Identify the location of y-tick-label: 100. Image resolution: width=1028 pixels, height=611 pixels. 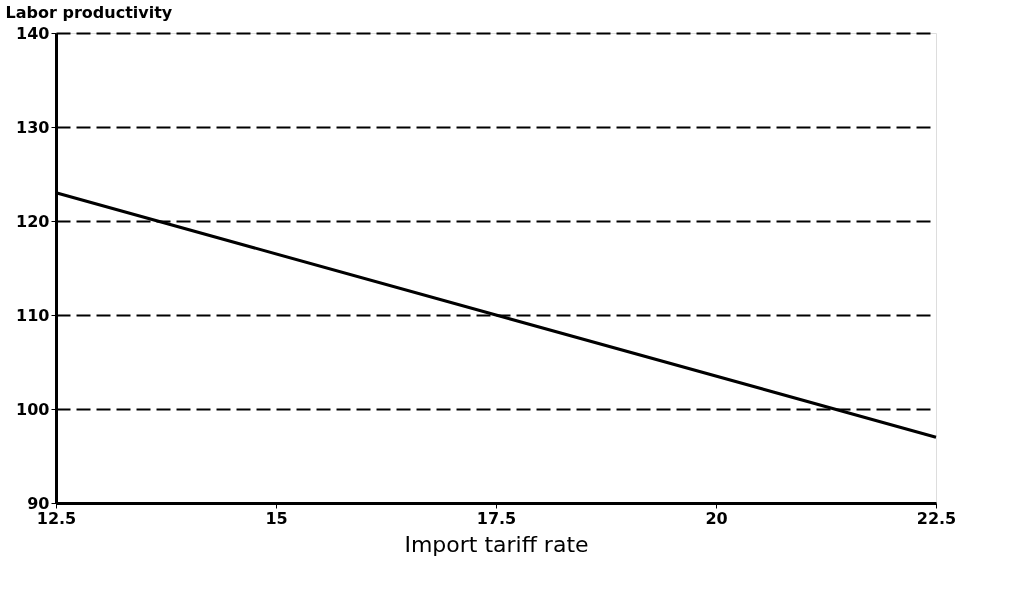
(33, 409).